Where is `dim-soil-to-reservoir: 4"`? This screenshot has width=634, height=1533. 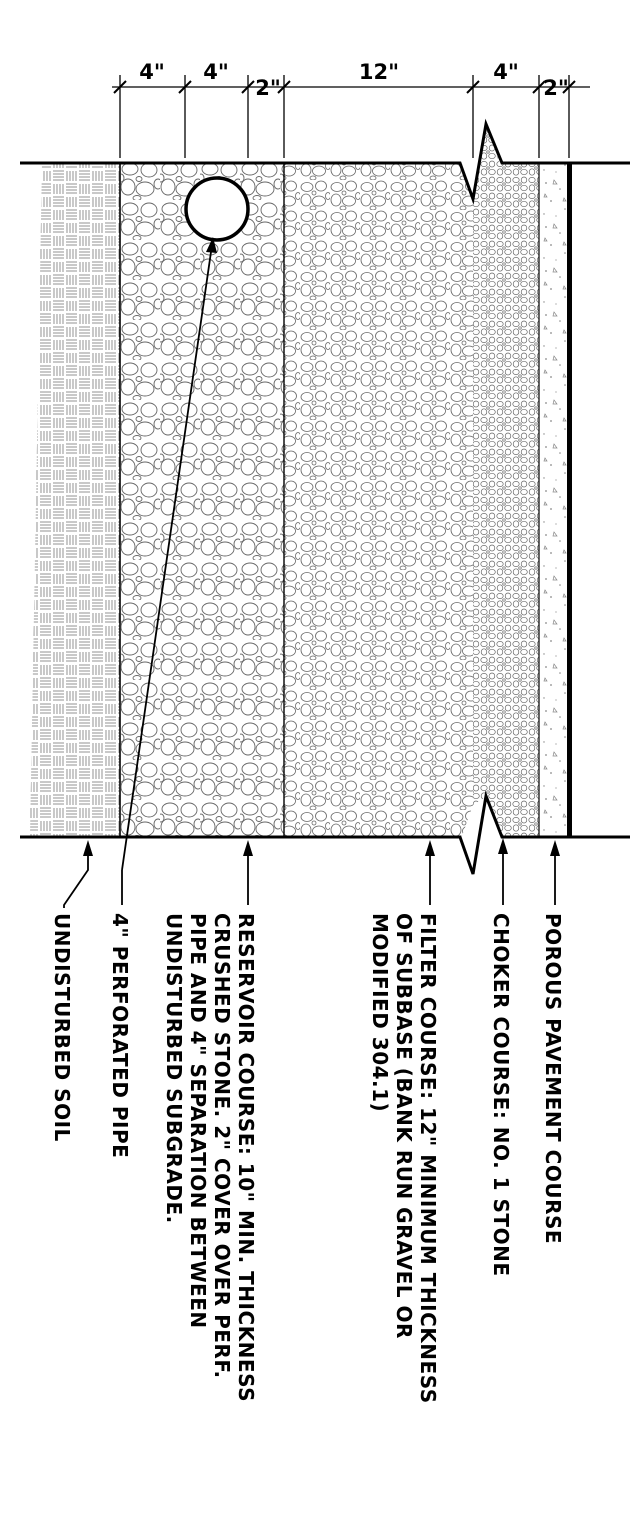 dim-soil-to-reservoir: 4" is located at coordinates (152, 72).